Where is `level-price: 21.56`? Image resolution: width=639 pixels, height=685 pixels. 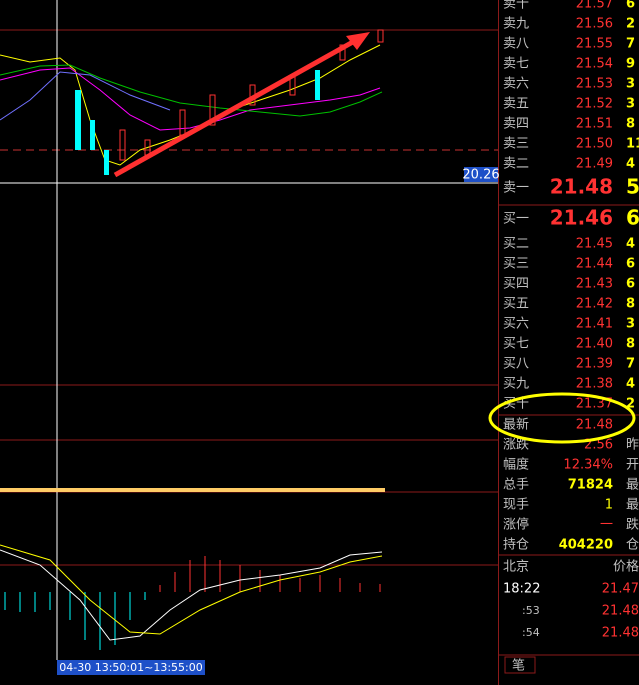
level-price: 21.56 is located at coordinates (594, 24).